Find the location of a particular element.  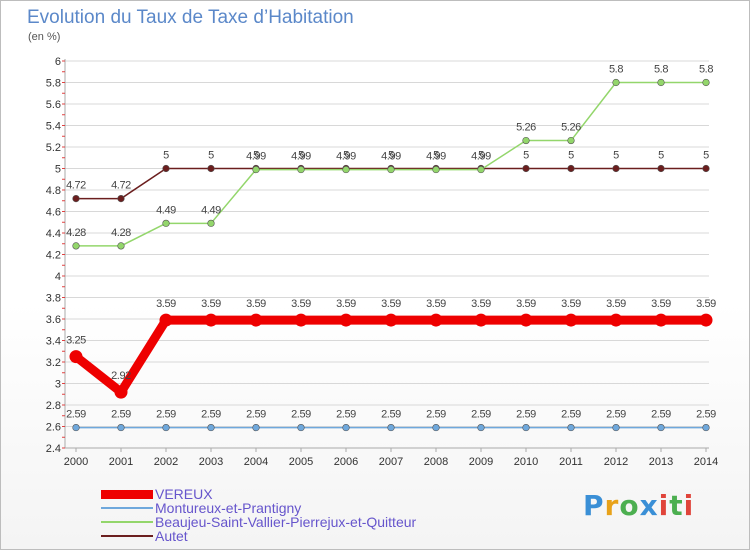

x-tick-label-2000: 2000 is located at coordinates (76, 462).